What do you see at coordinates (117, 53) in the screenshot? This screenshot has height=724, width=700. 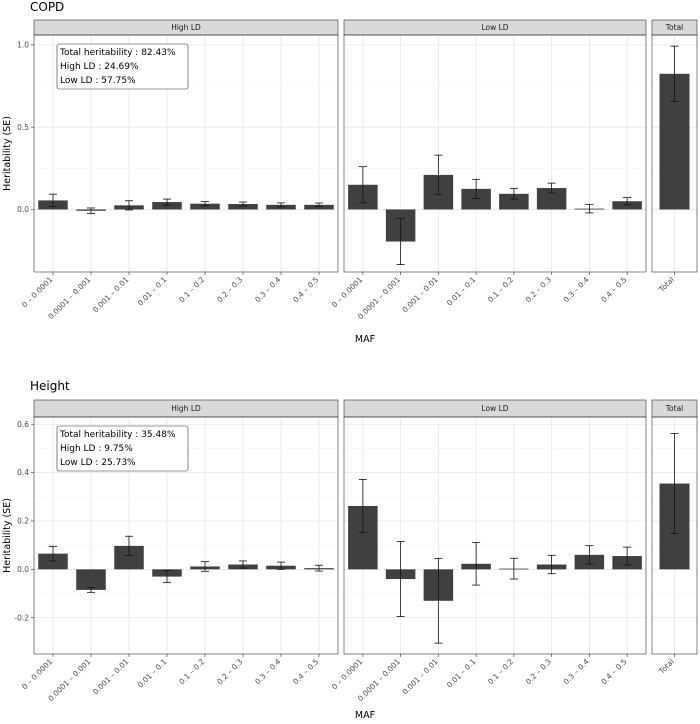 I see `annotation-line: Total heritability : 82.43%` at bounding box center [117, 53].